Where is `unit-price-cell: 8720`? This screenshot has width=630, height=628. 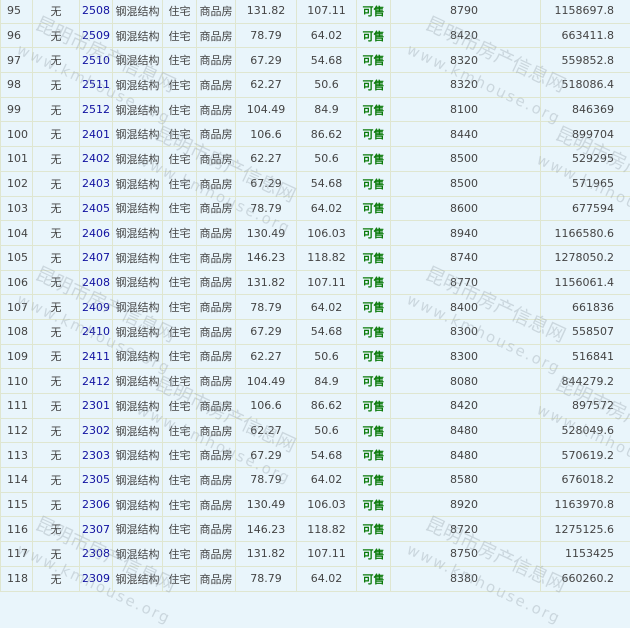 unit-price-cell: 8720 is located at coordinates (466, 529).